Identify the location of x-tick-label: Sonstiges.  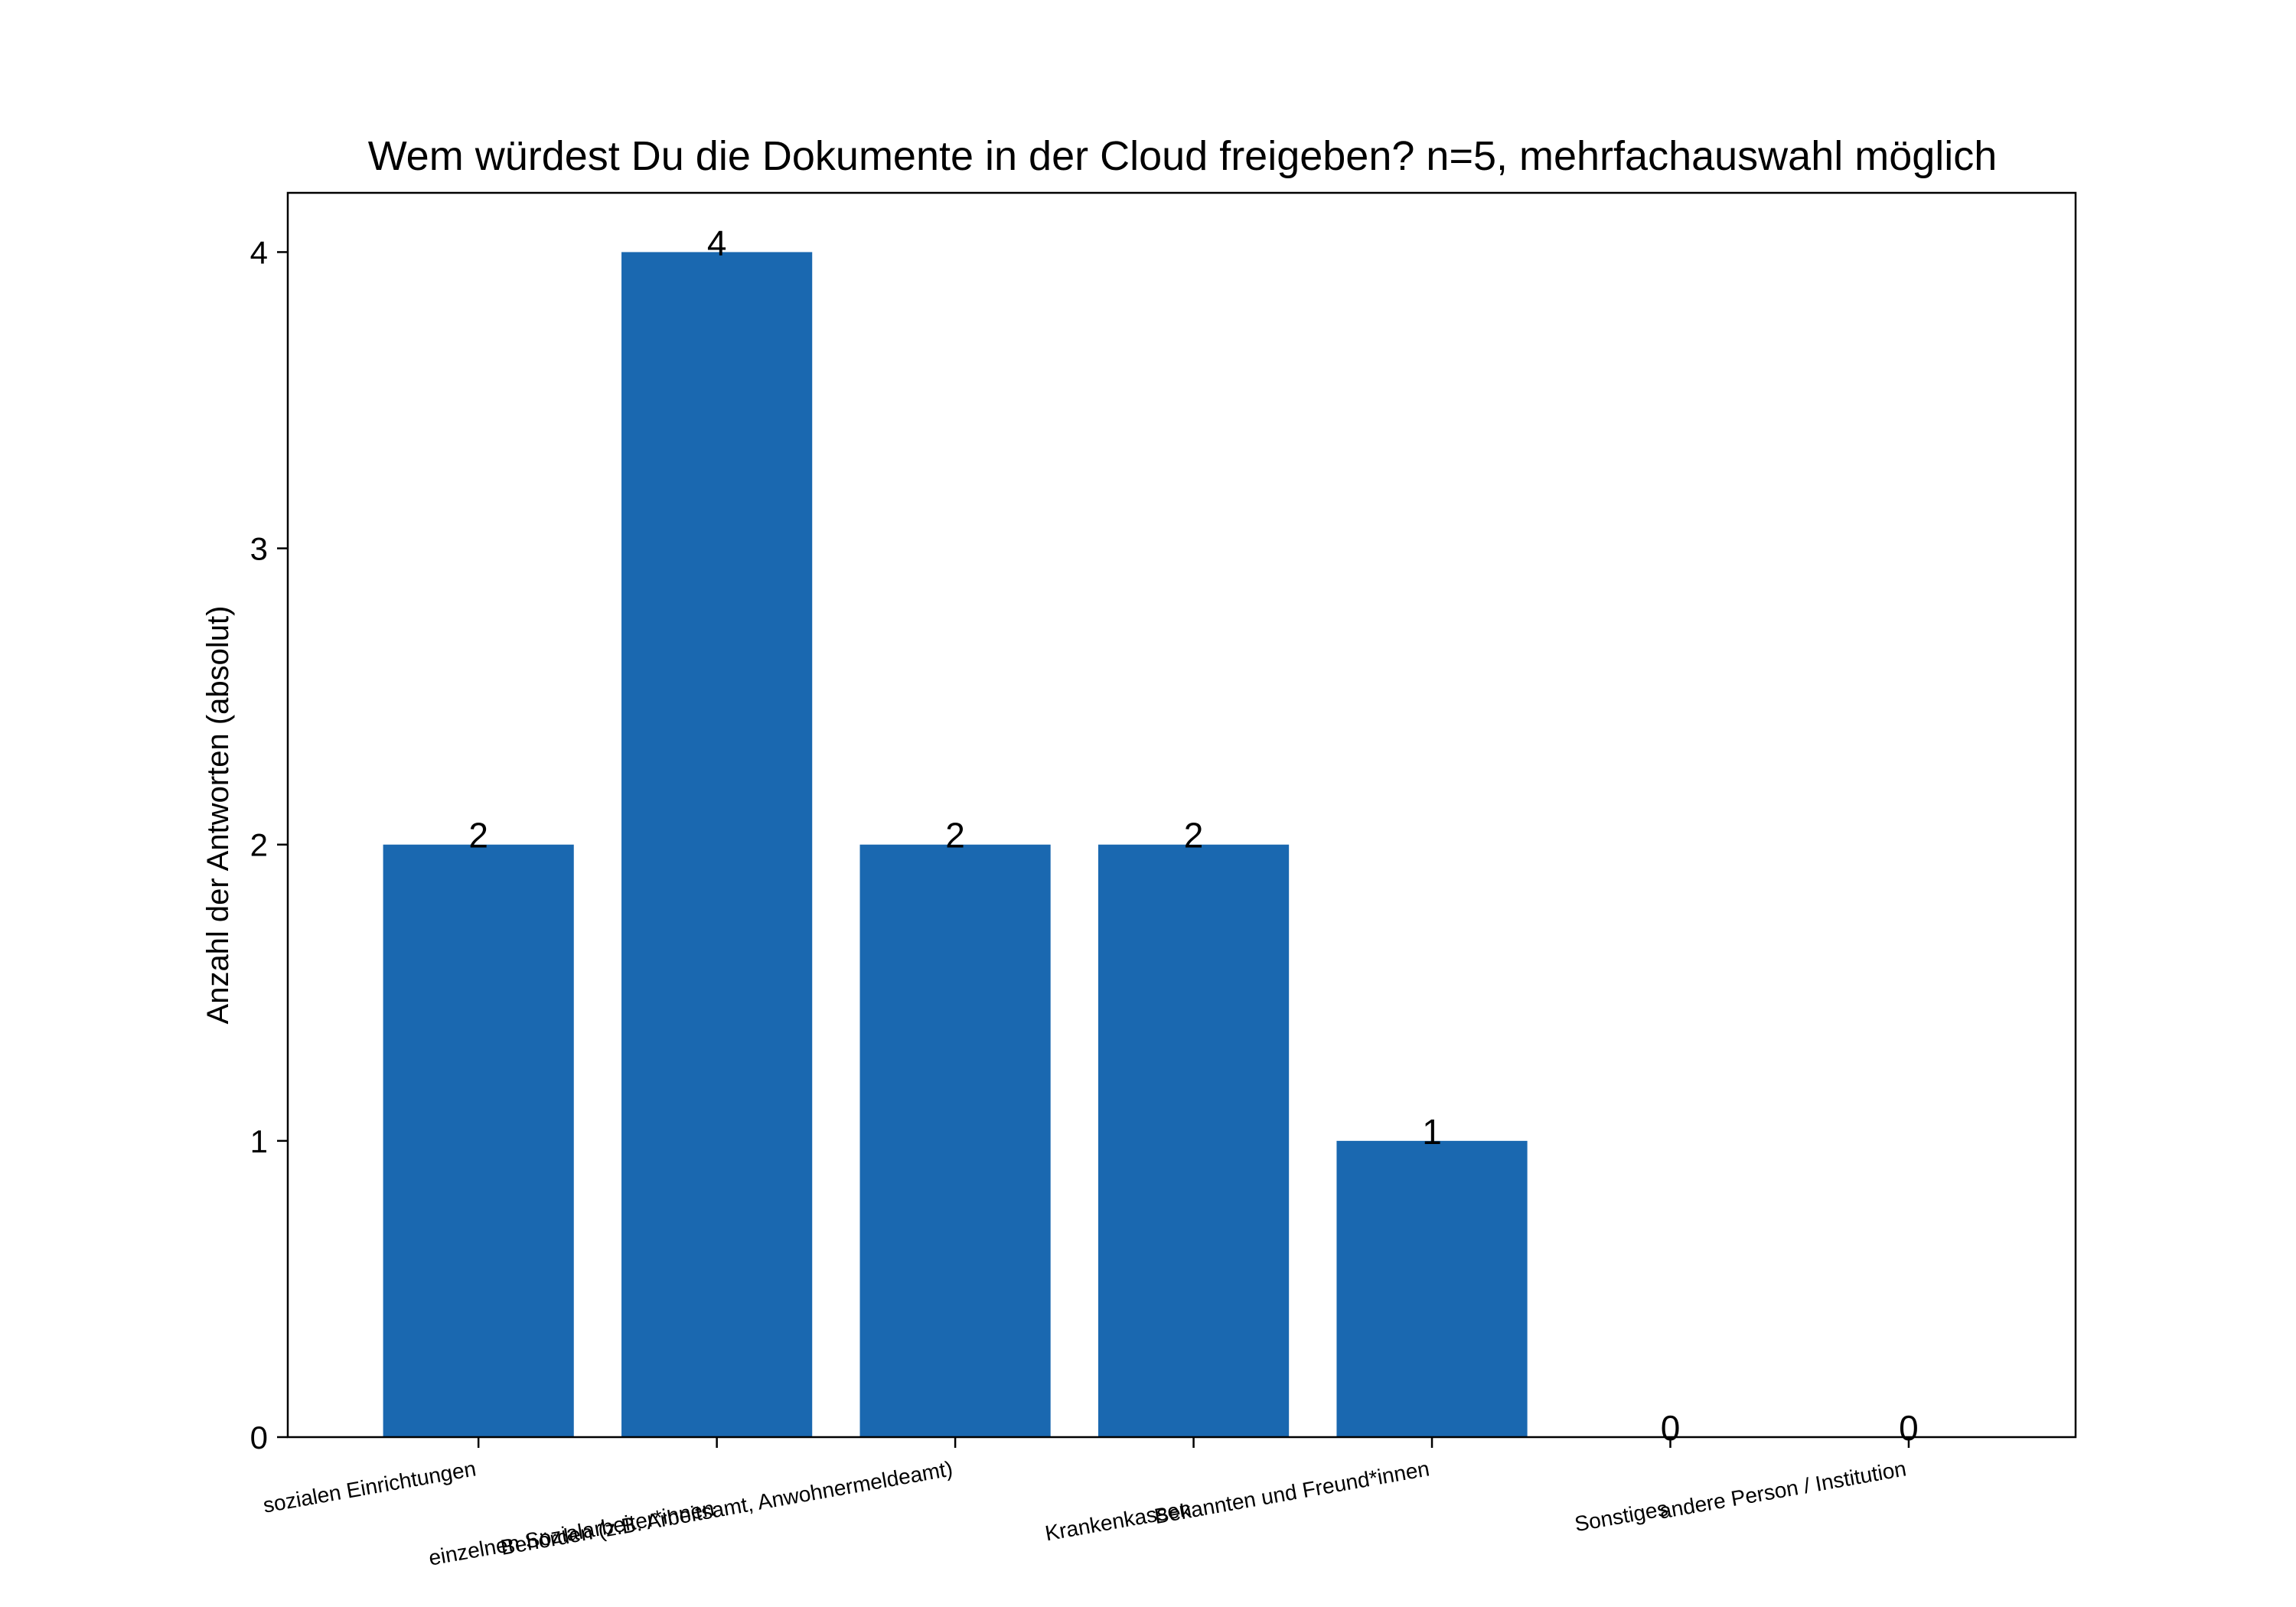
(1621, 1516).